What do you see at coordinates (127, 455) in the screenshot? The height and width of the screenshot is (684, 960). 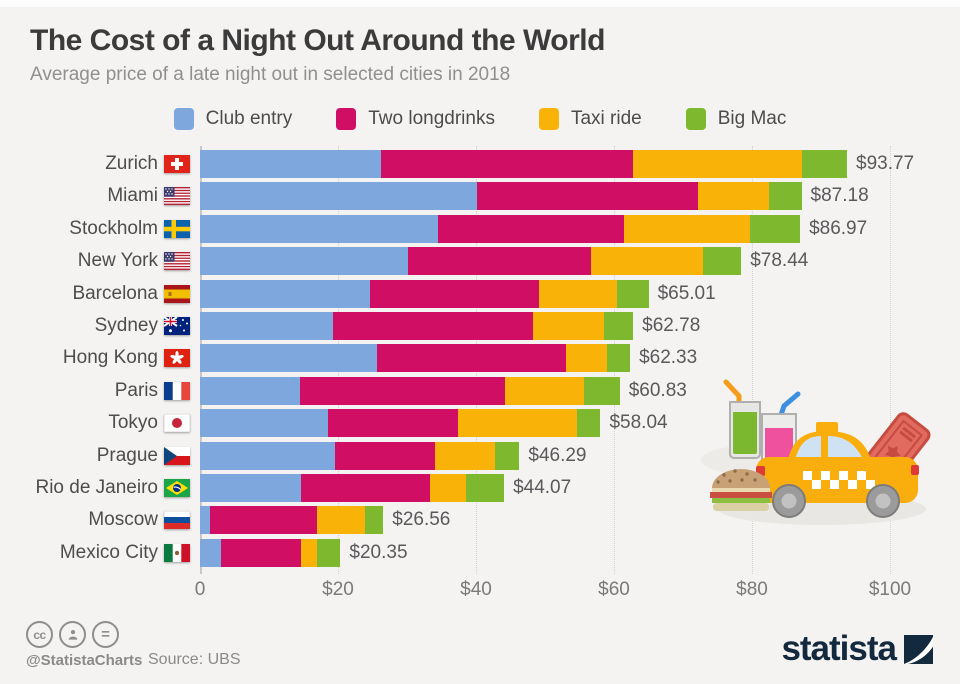 I see `city-label-prague: Prague` at bounding box center [127, 455].